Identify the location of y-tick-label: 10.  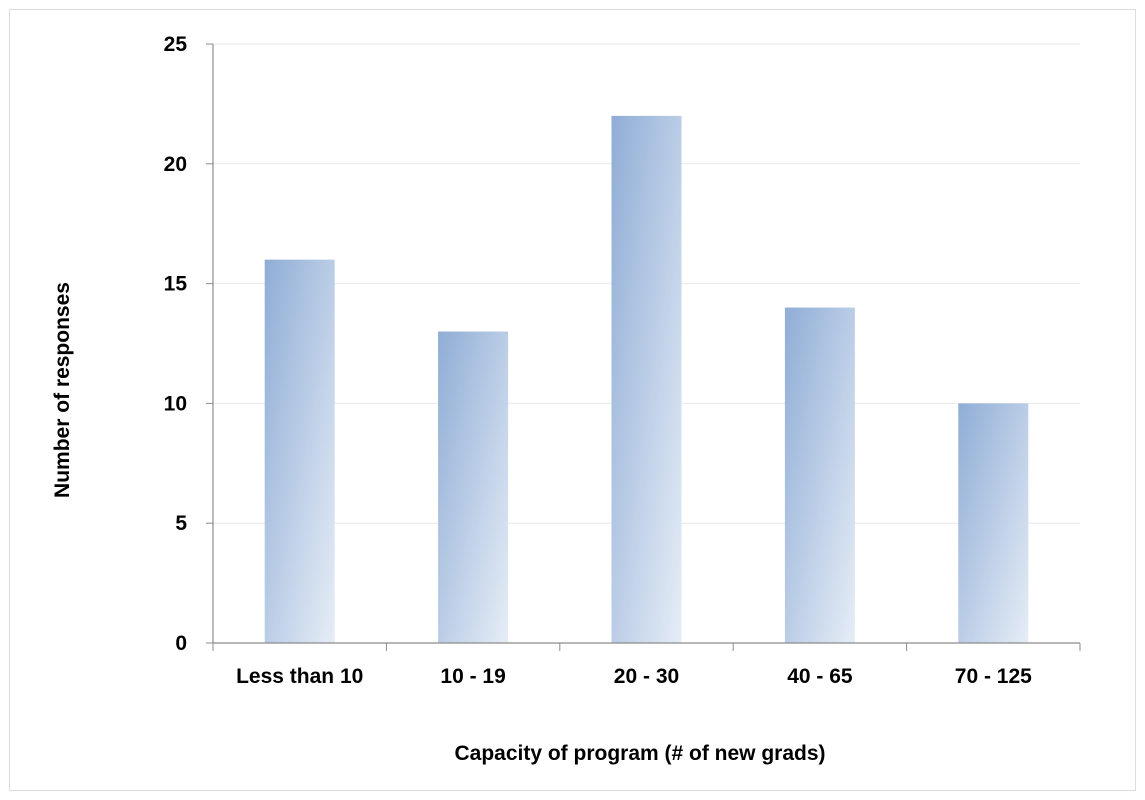
(175, 403).